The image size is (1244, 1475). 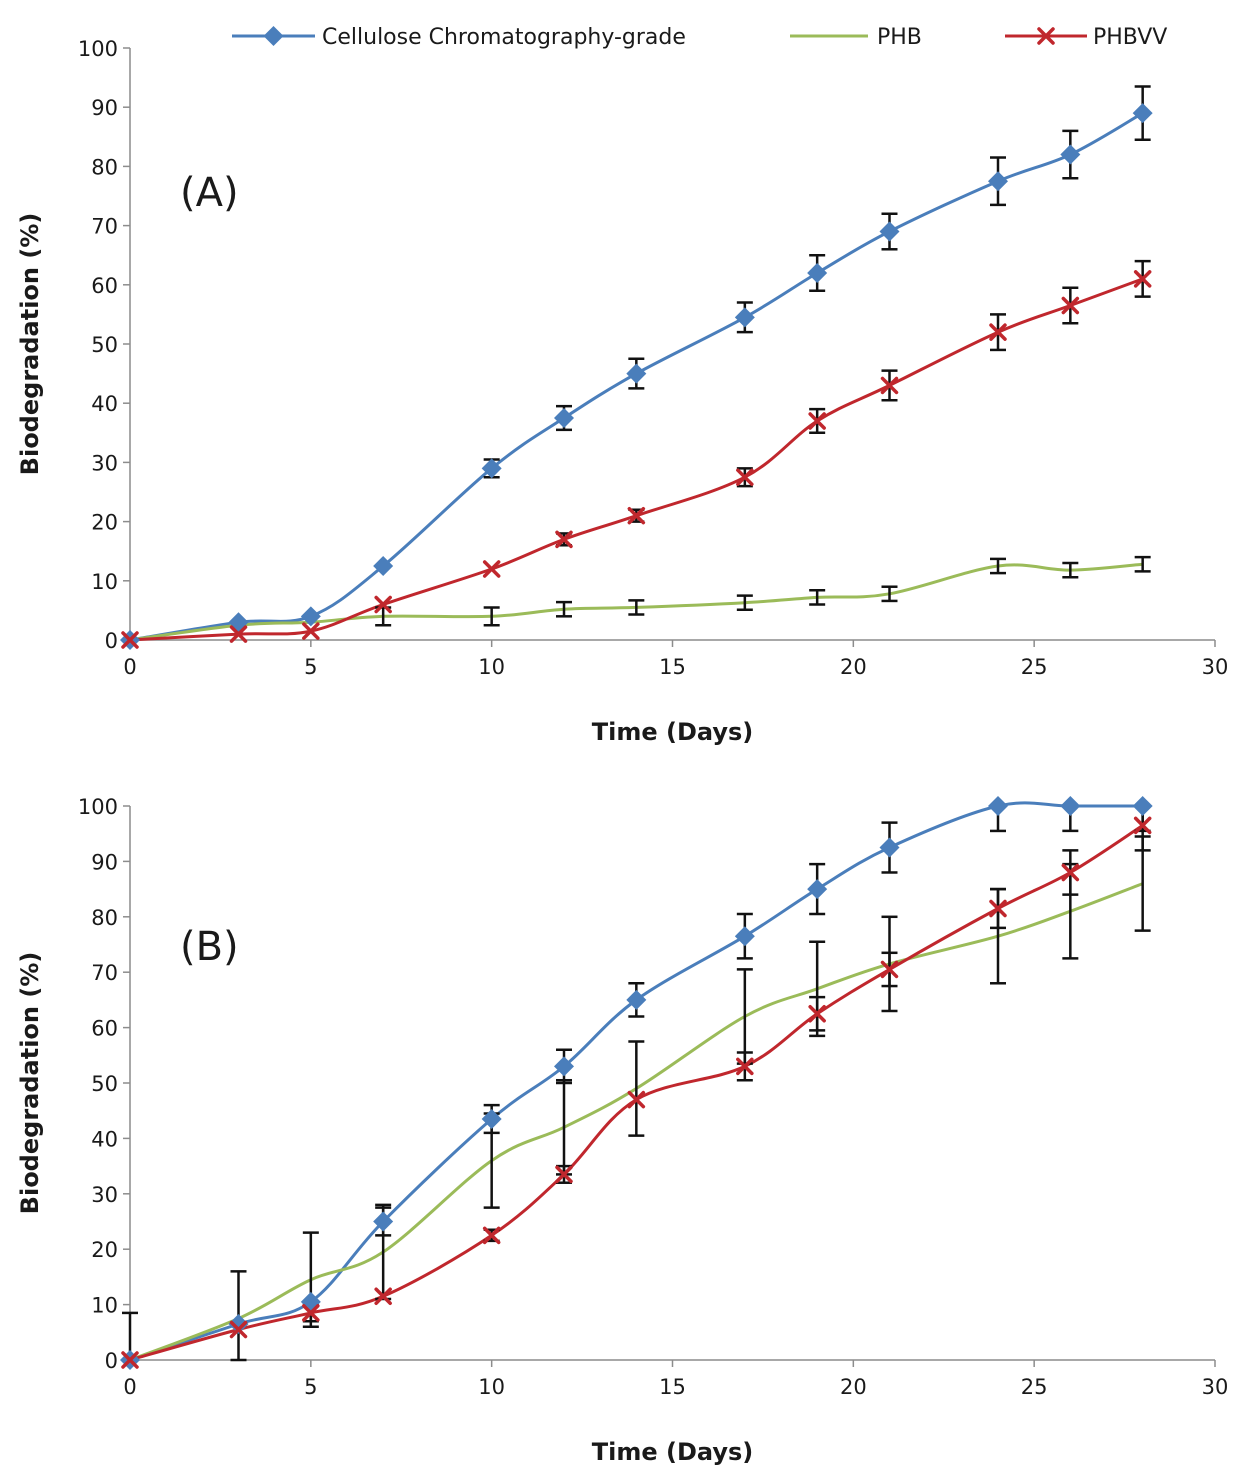 What do you see at coordinates (1130, 37) in the screenshot?
I see `legend-label: PHBVV` at bounding box center [1130, 37].